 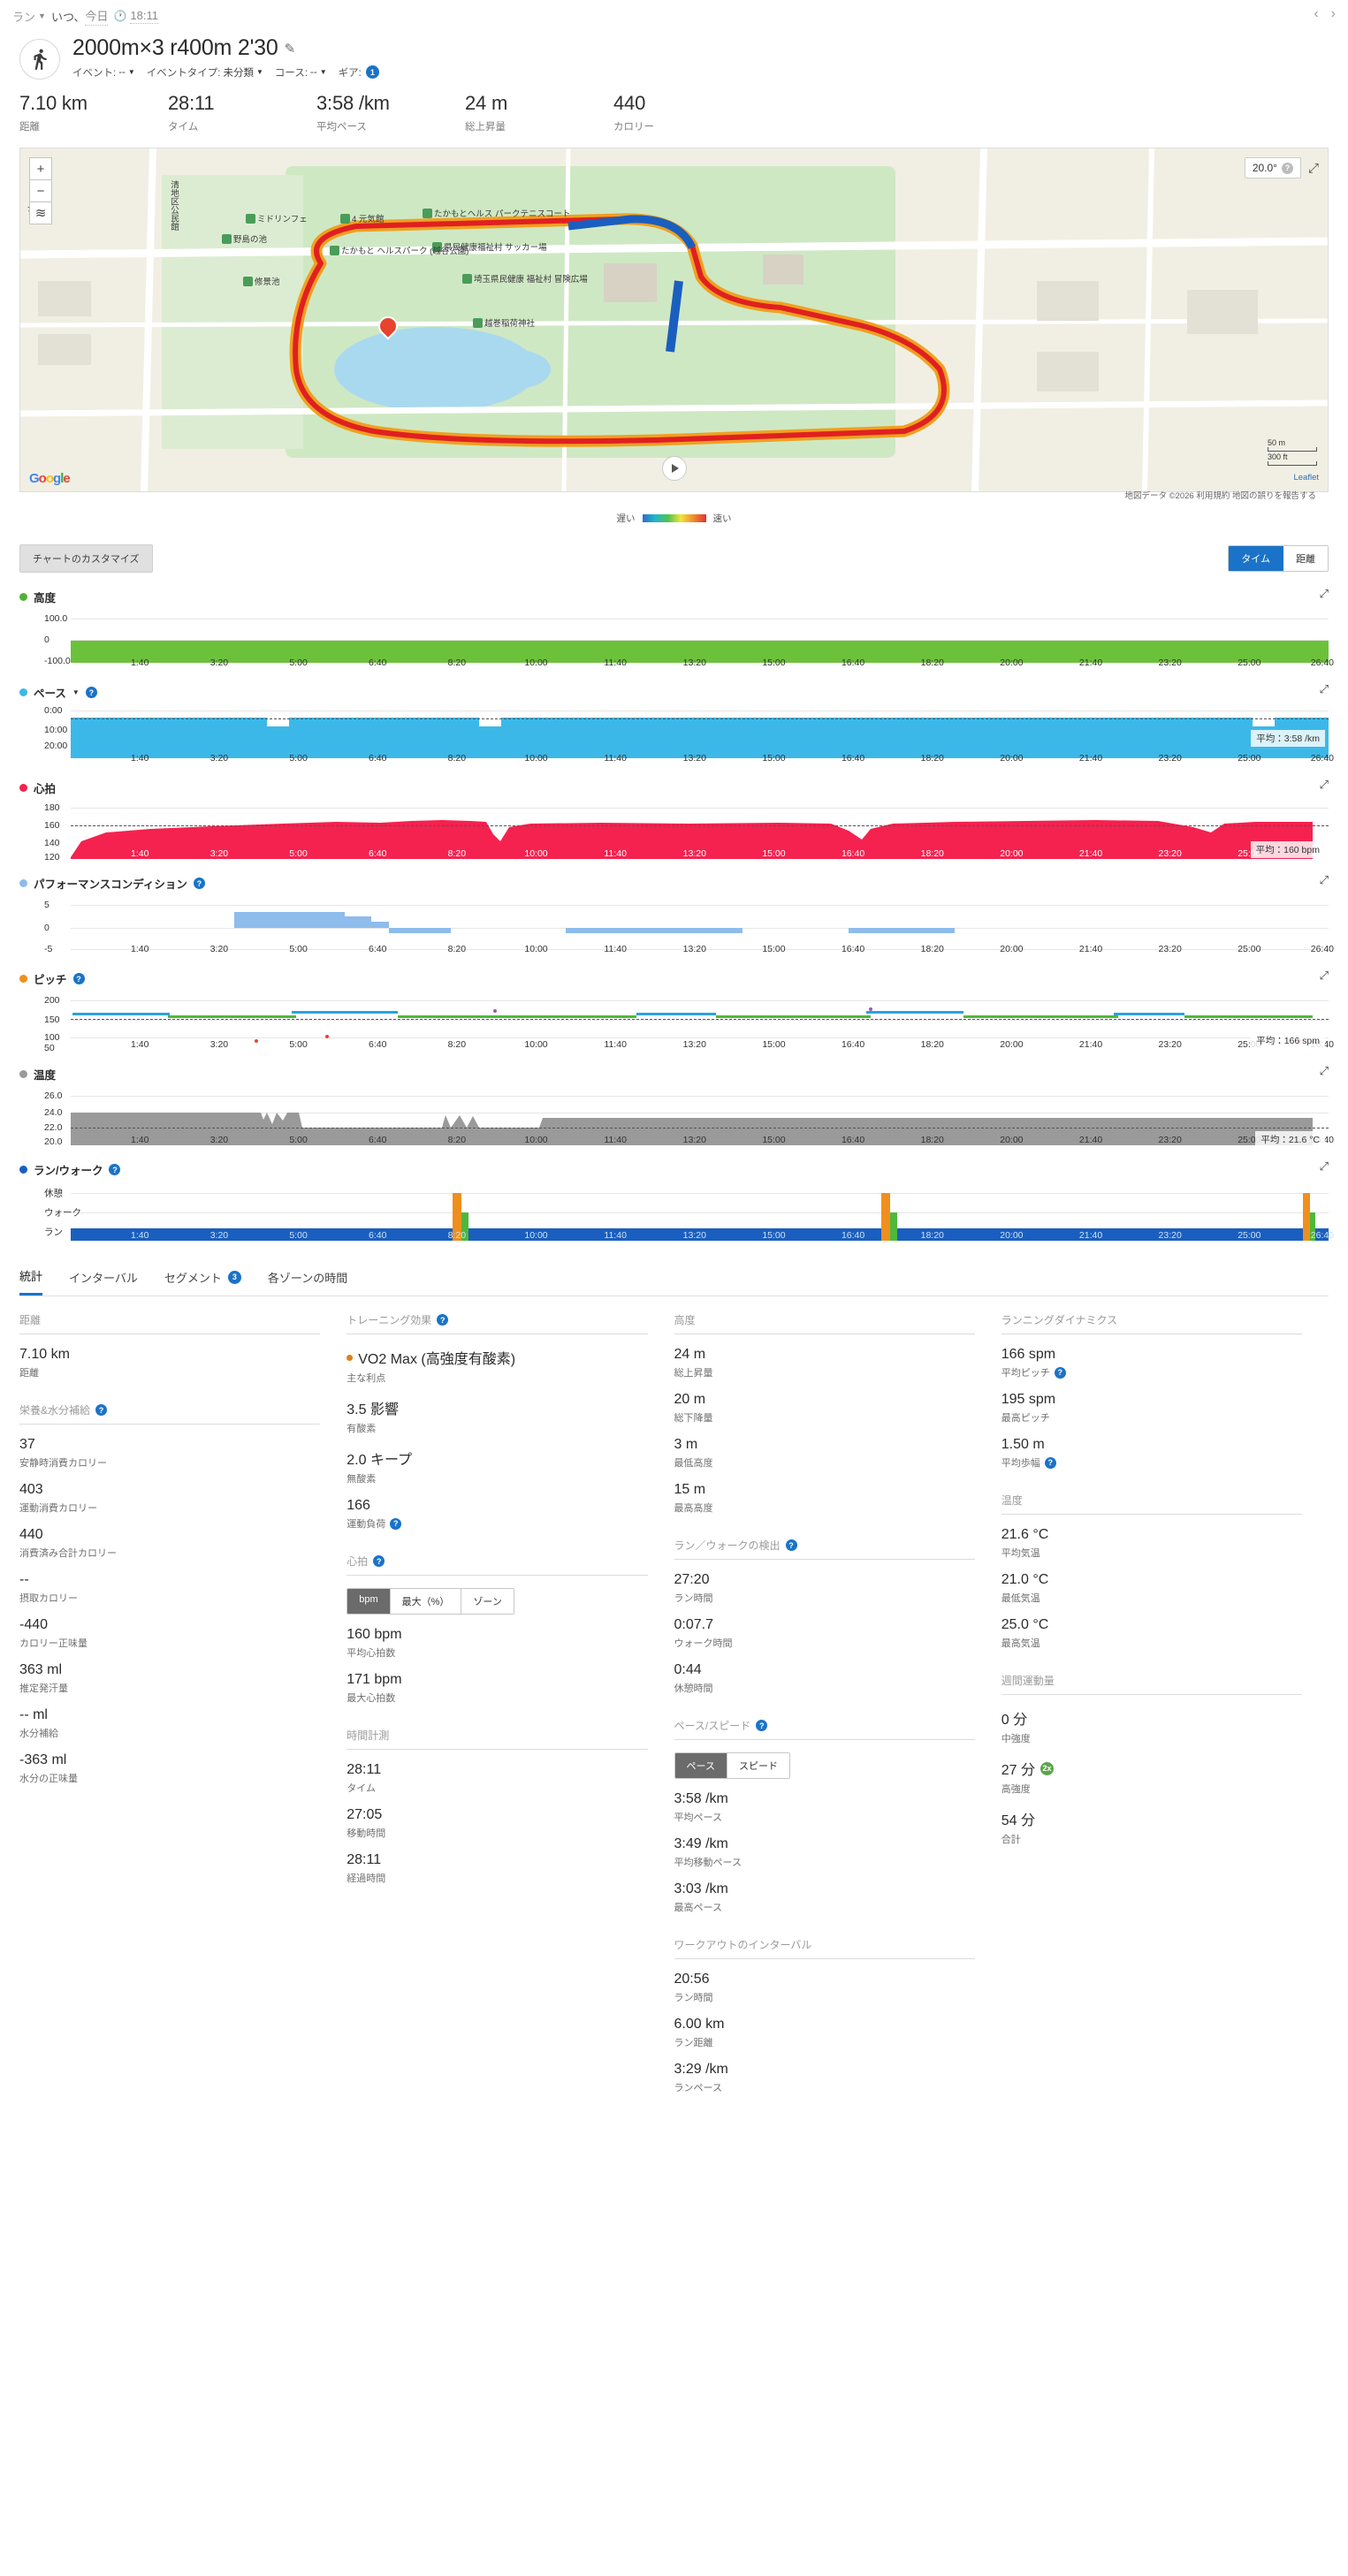 What do you see at coordinates (202, 1281) in the screenshot?
I see `tab-segments: セグメント 3` at bounding box center [202, 1281].